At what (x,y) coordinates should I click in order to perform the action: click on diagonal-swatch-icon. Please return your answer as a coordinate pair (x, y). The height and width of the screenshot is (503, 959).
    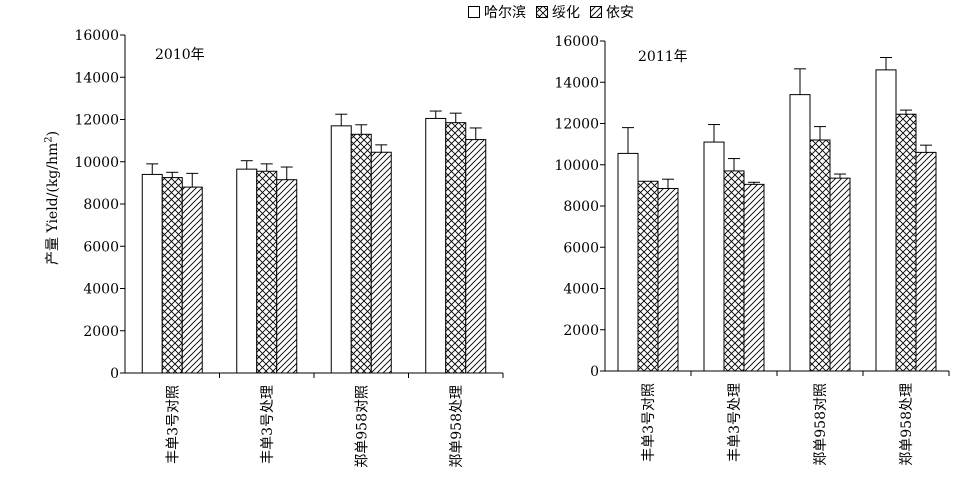
    Looking at the image, I should click on (596, 12).